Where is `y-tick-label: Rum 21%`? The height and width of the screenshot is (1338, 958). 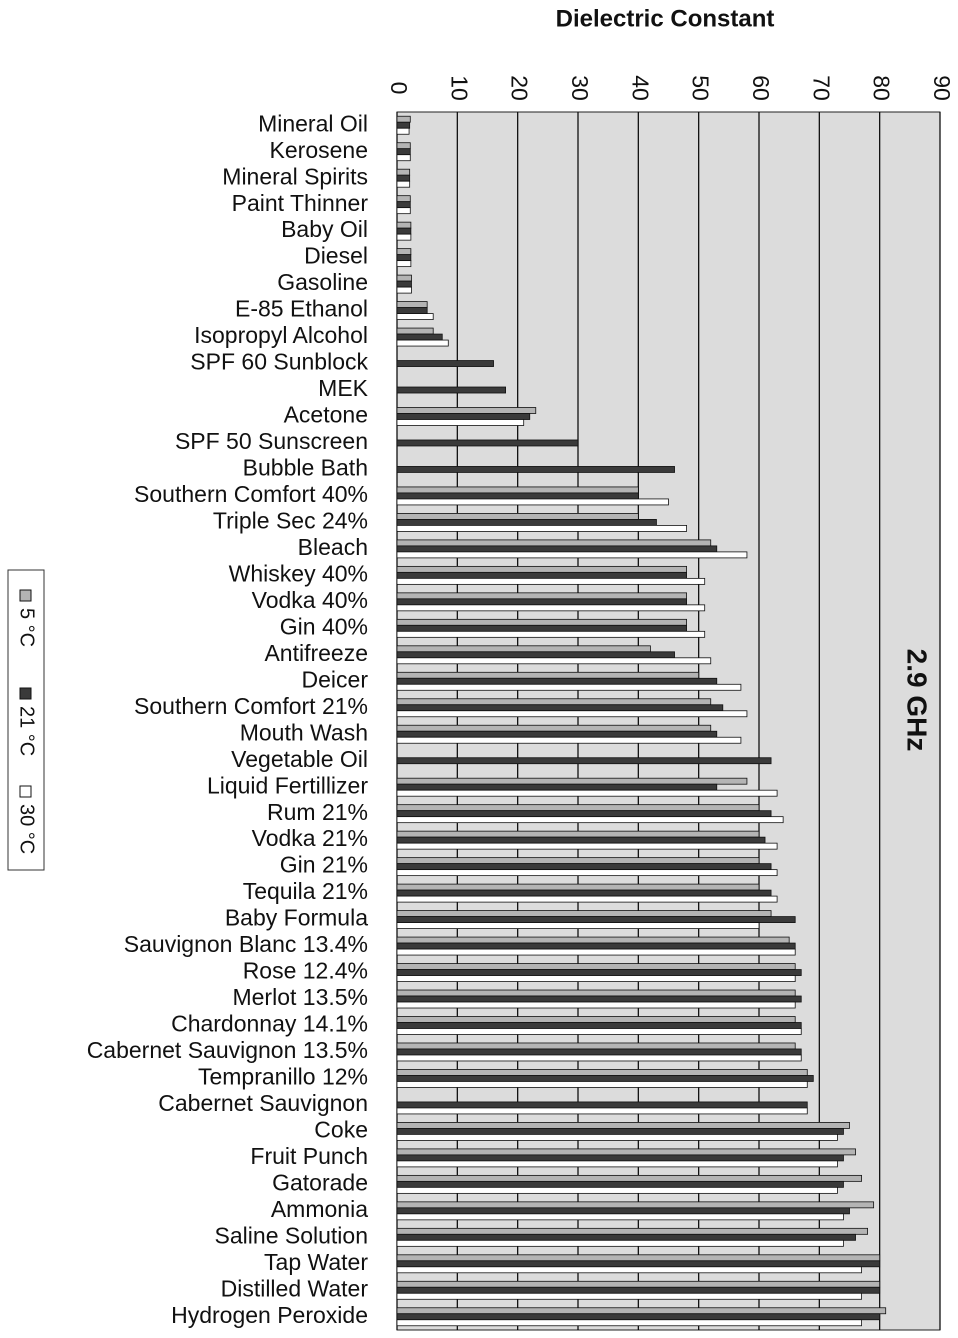 y-tick-label: Rum 21% is located at coordinates (317, 812).